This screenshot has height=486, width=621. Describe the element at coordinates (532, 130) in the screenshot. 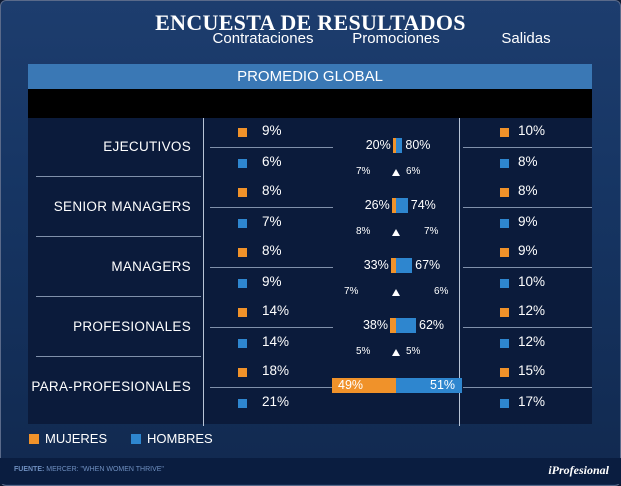

I see `salidas-mujeres-value: 10%` at that location.